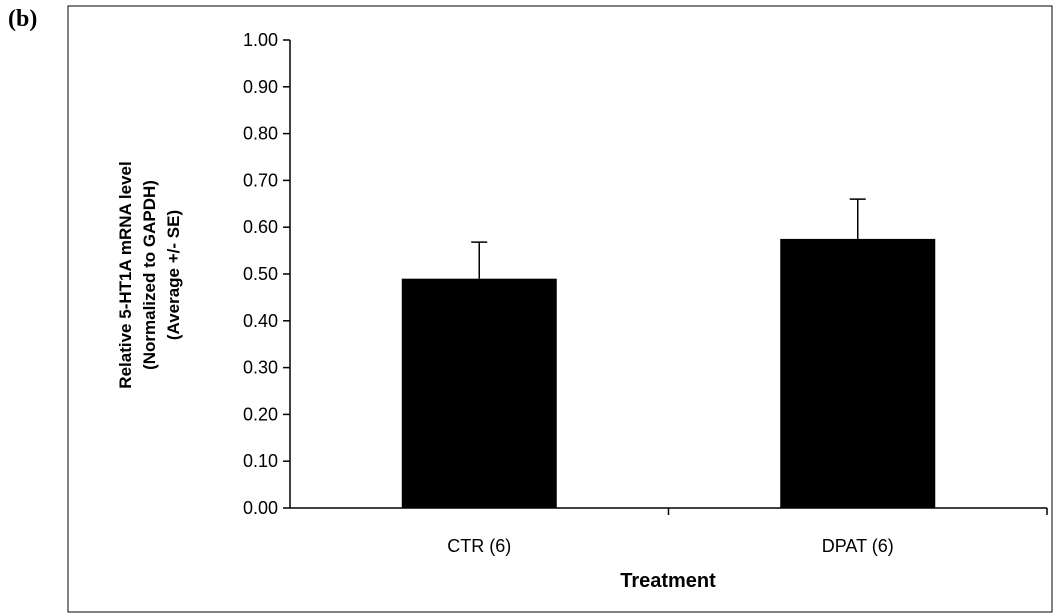 The height and width of the screenshot is (615, 1058). I want to click on x-axis-title: Treatment, so click(668, 581).